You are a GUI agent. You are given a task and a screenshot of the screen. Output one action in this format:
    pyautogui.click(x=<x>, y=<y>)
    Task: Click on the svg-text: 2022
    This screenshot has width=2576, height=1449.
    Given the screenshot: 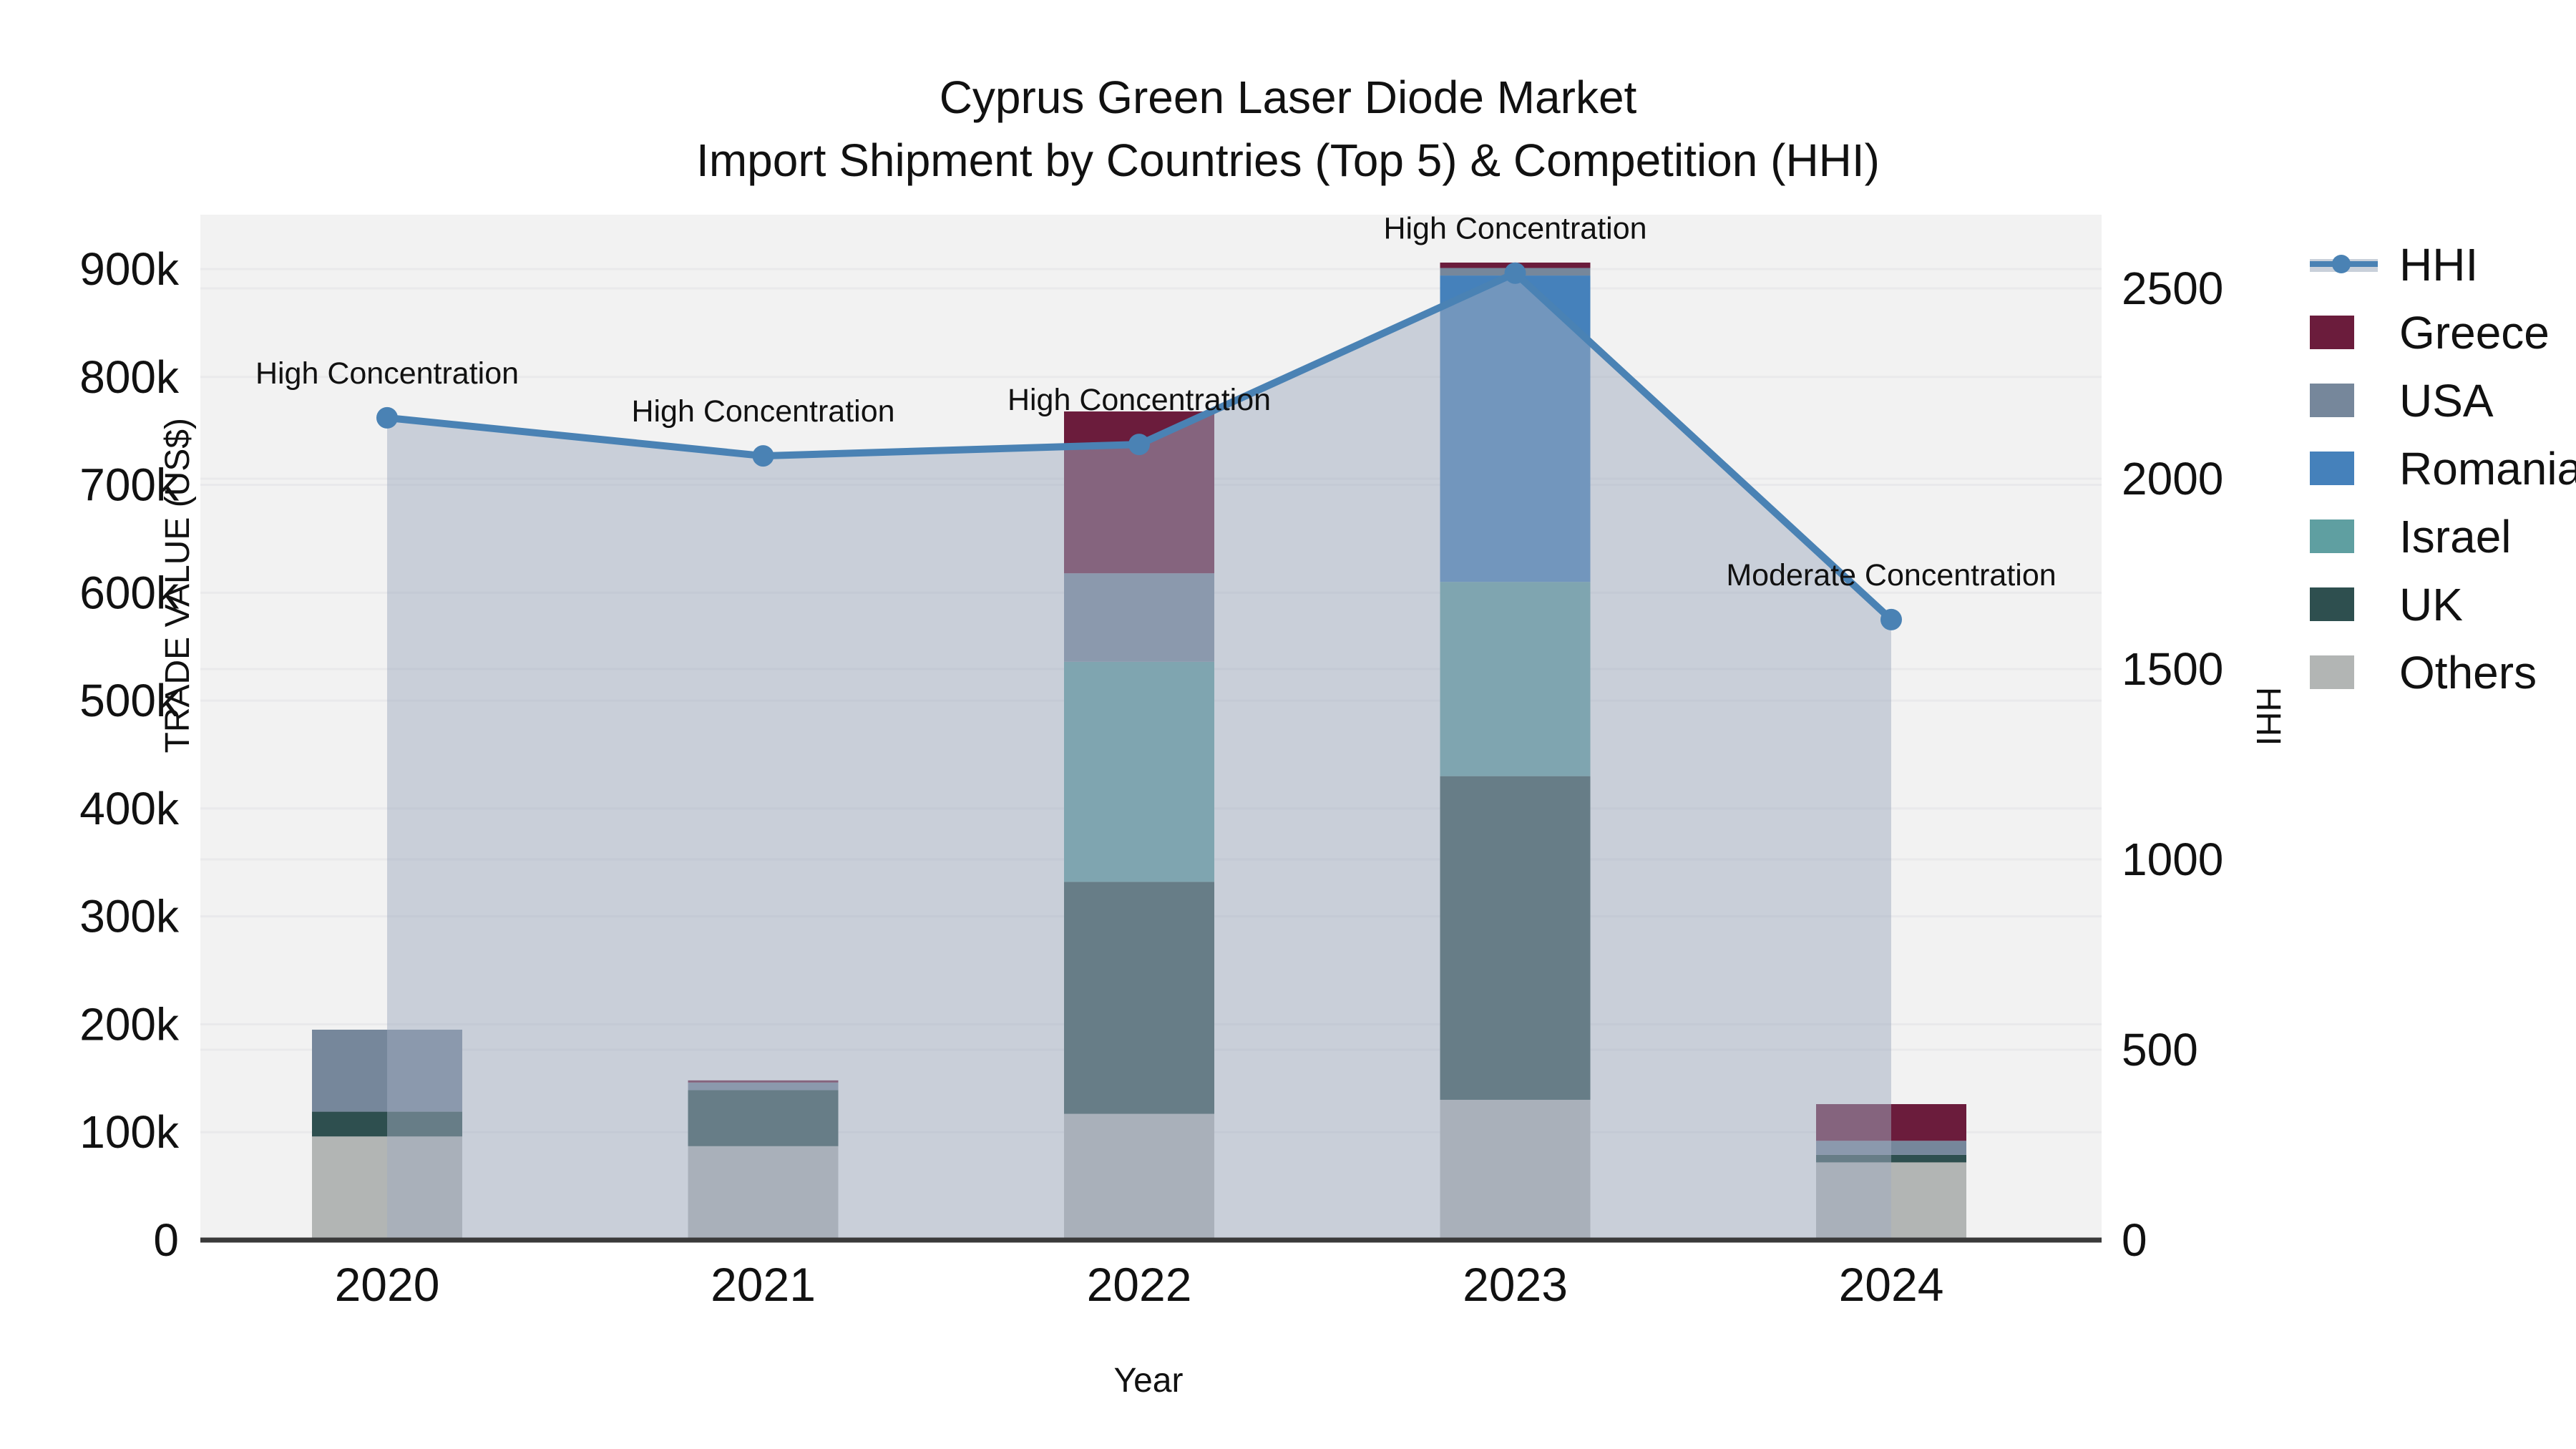 What is the action you would take?
    pyautogui.click(x=1139, y=1284)
    